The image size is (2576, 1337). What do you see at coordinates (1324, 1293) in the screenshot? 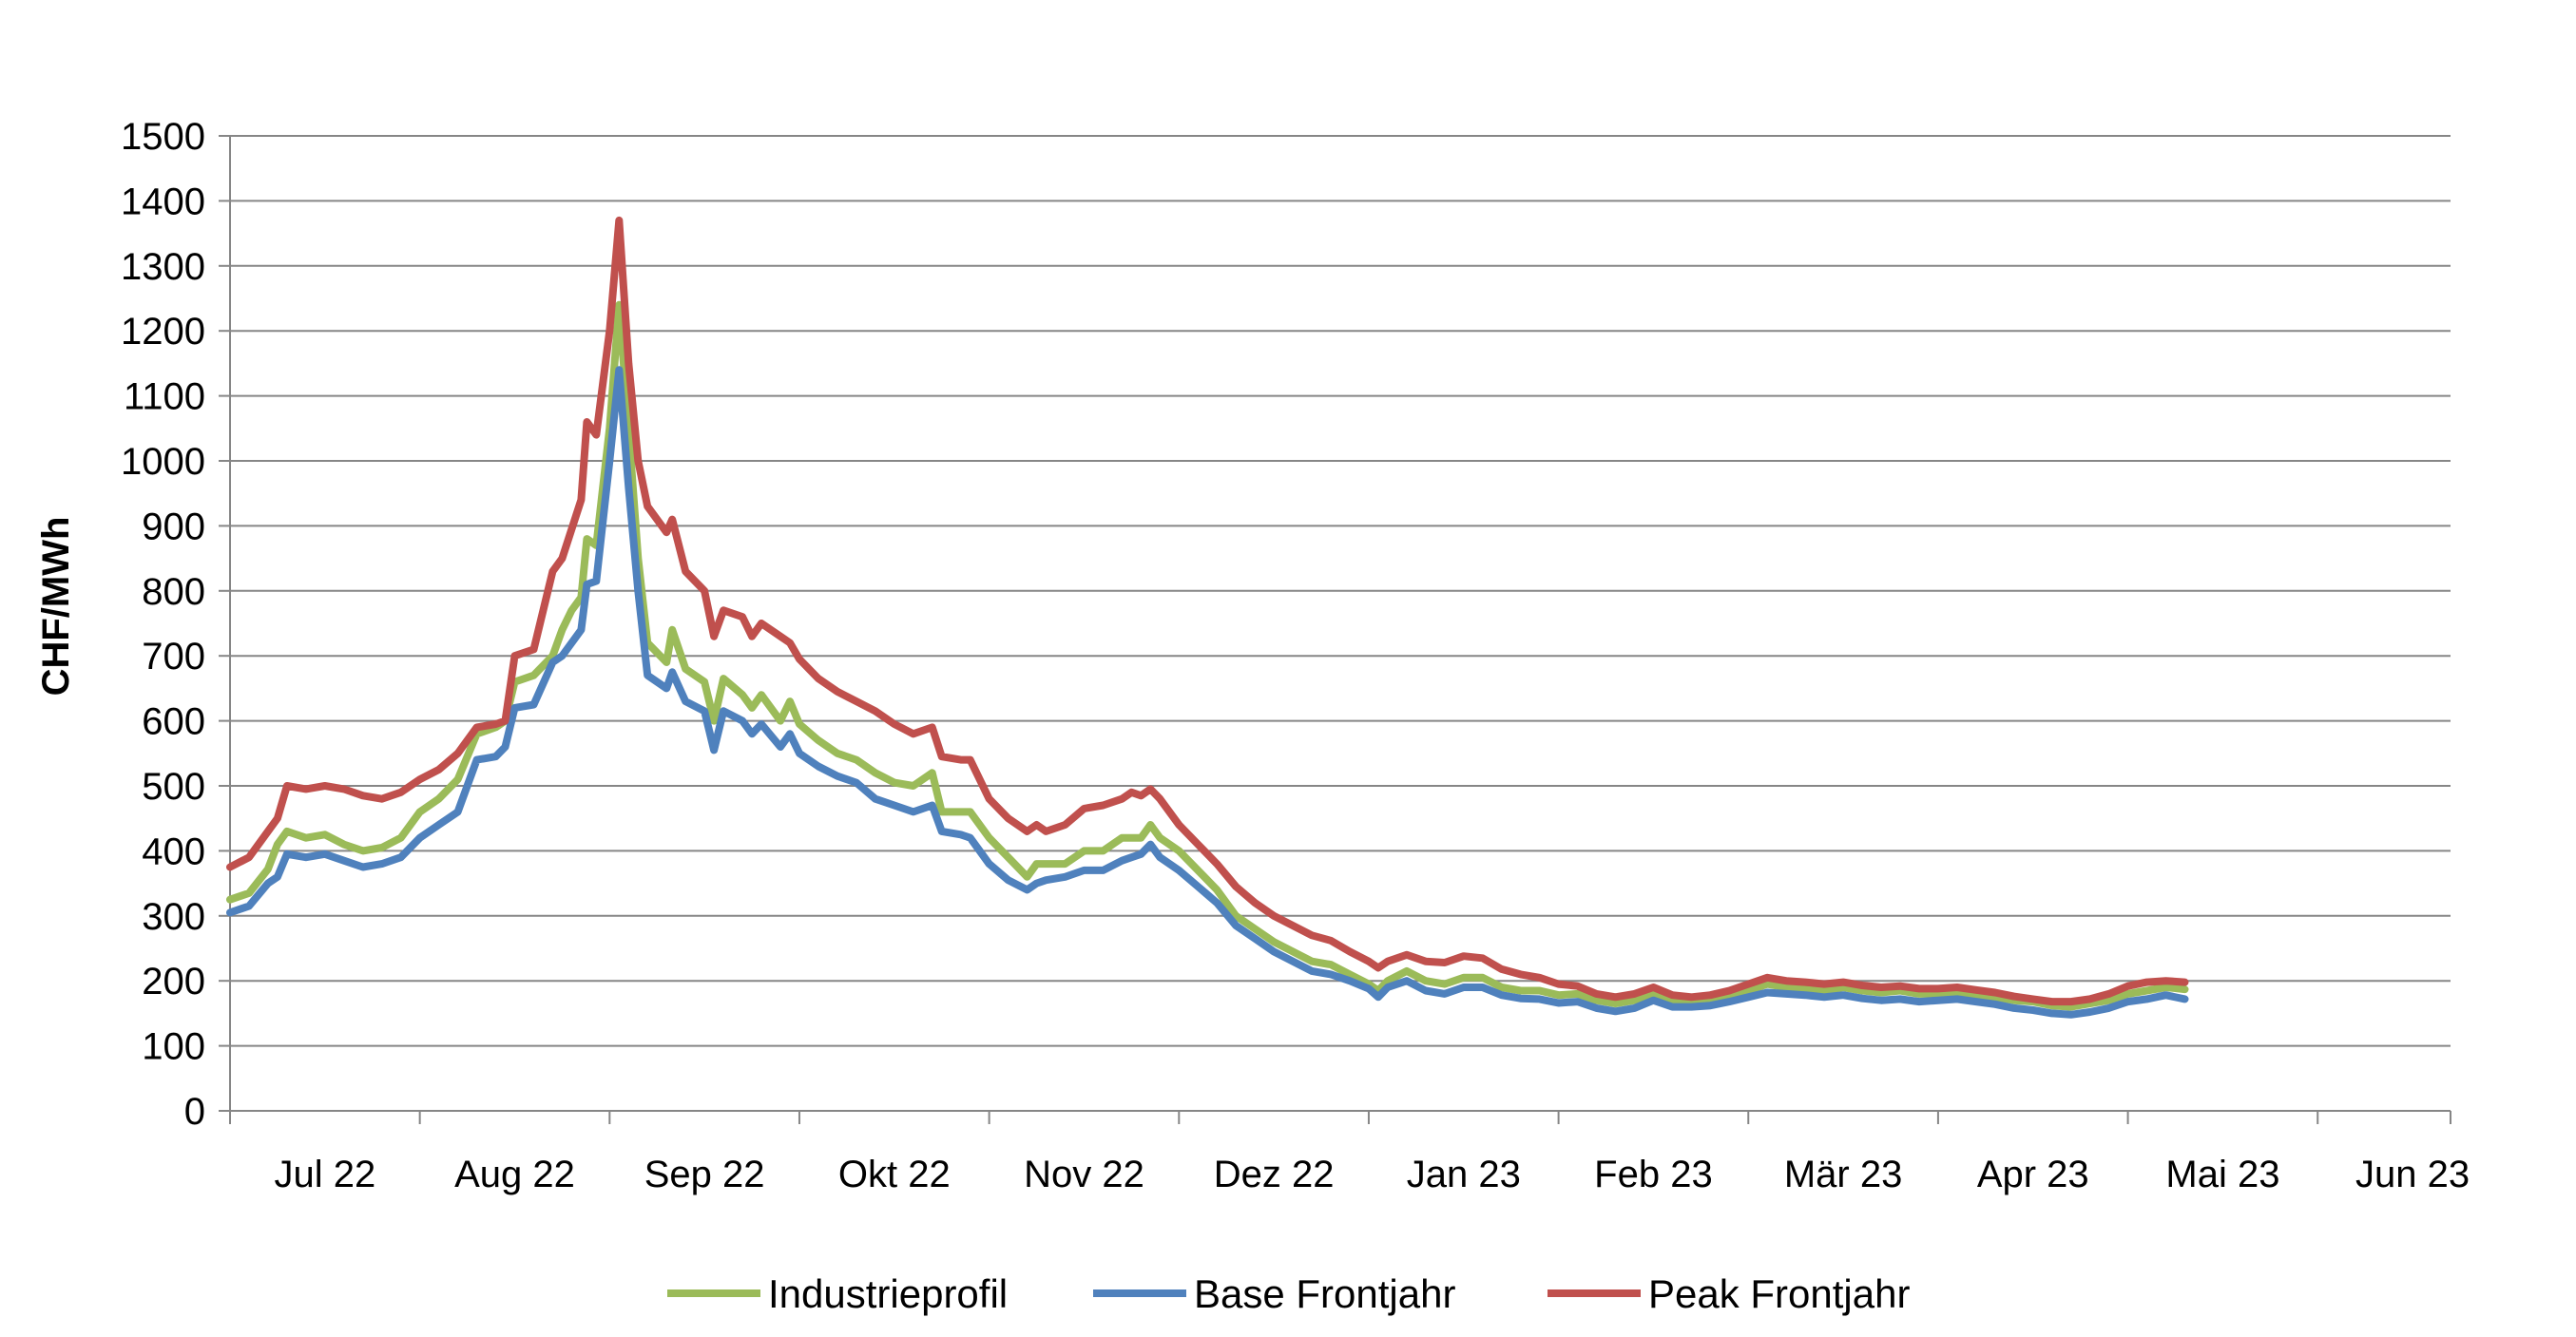
I see `legend-label: Base Frontjahr` at bounding box center [1324, 1293].